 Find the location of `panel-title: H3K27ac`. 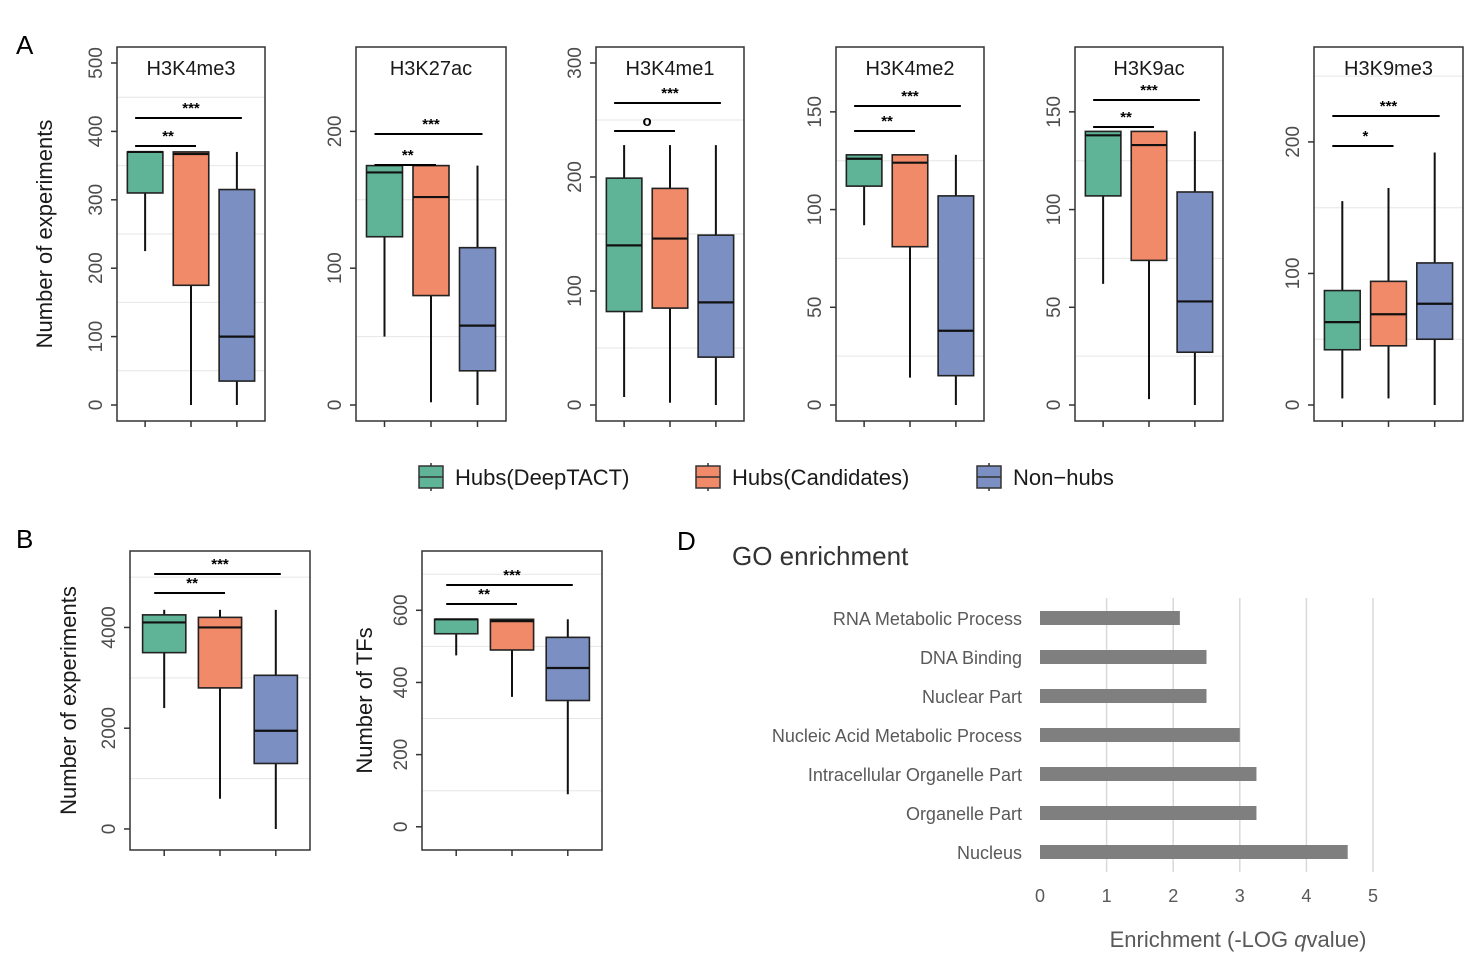

panel-title: H3K27ac is located at coordinates (431, 69).